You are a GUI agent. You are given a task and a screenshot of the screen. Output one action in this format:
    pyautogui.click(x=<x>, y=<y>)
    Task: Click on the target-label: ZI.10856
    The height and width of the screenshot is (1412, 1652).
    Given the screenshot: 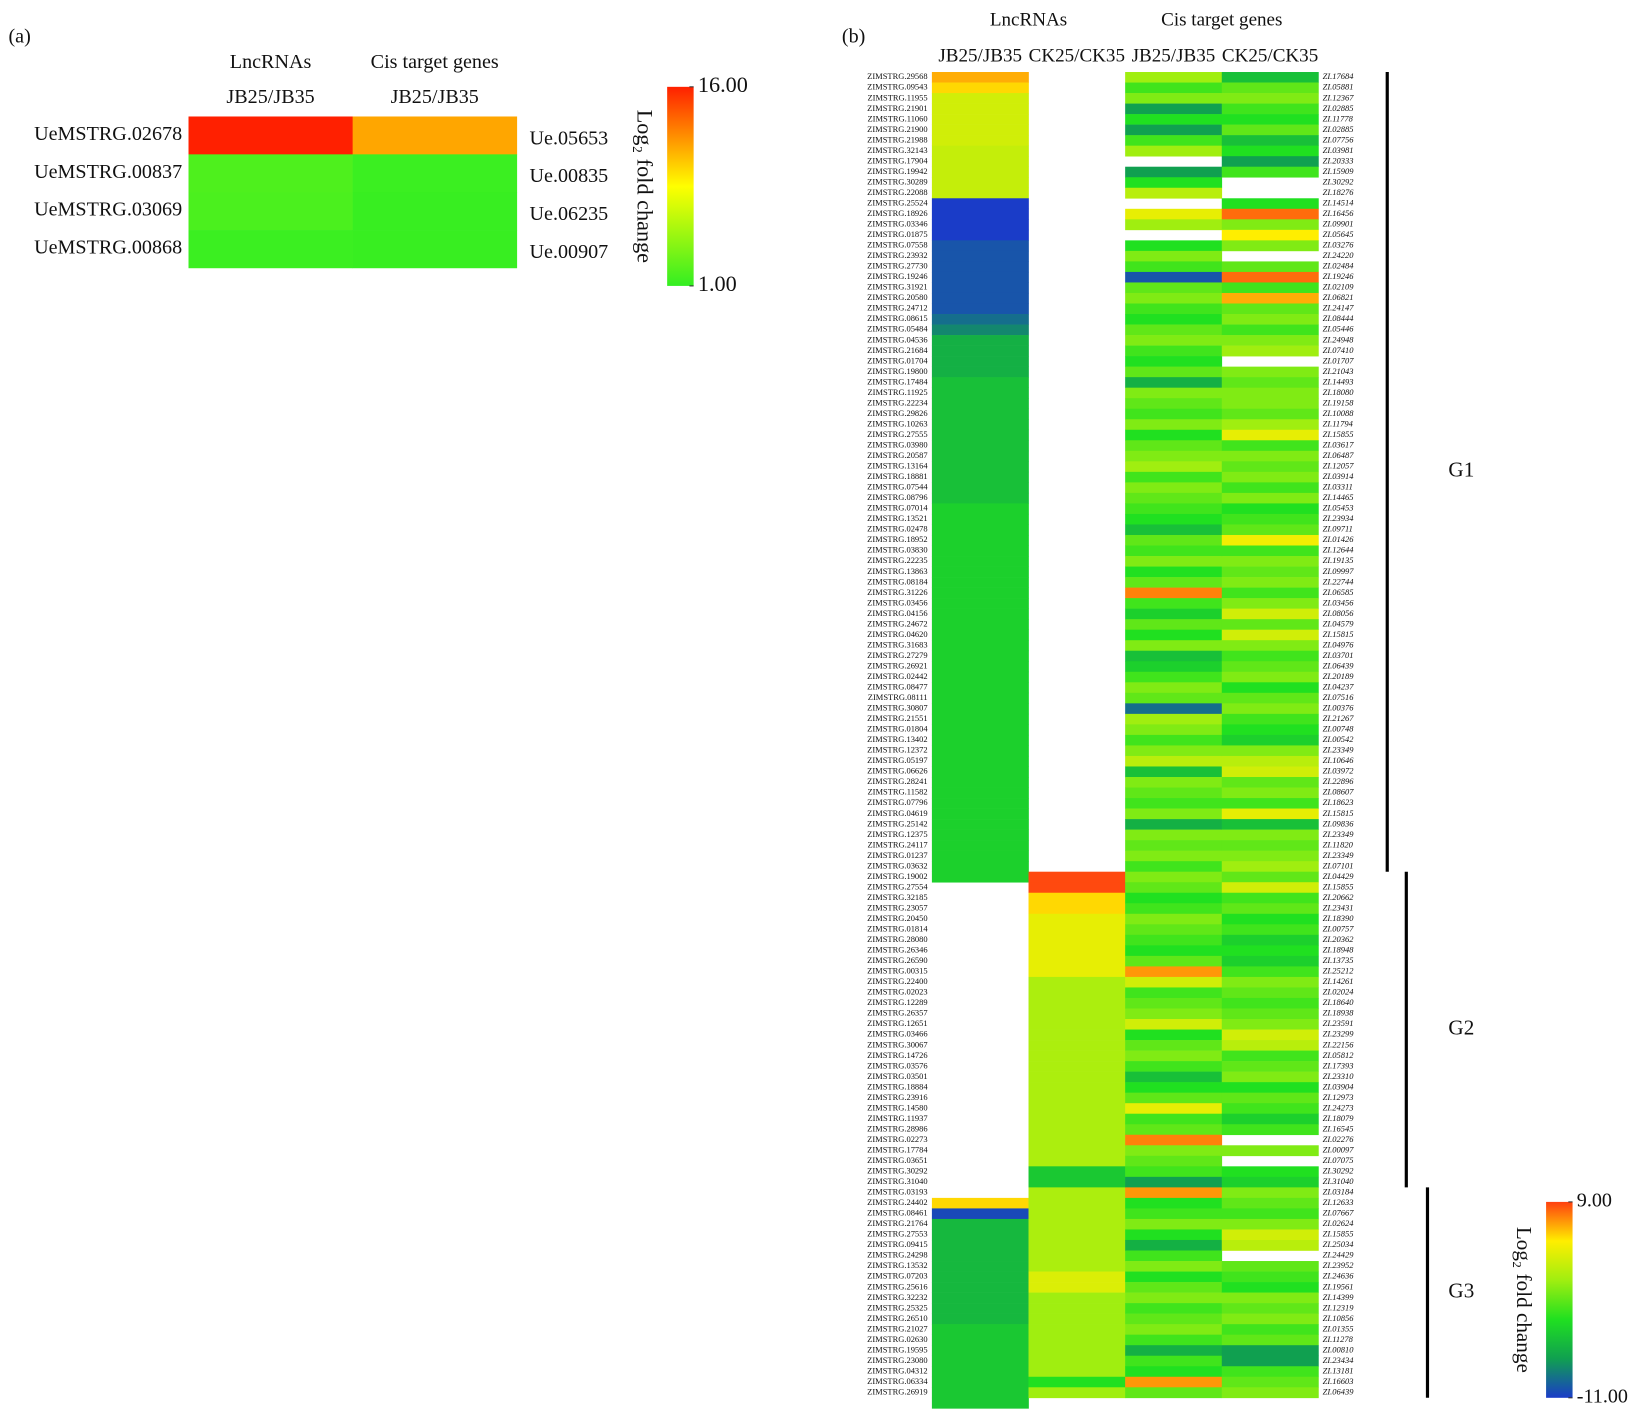 What is the action you would take?
    pyautogui.click(x=1339, y=1318)
    